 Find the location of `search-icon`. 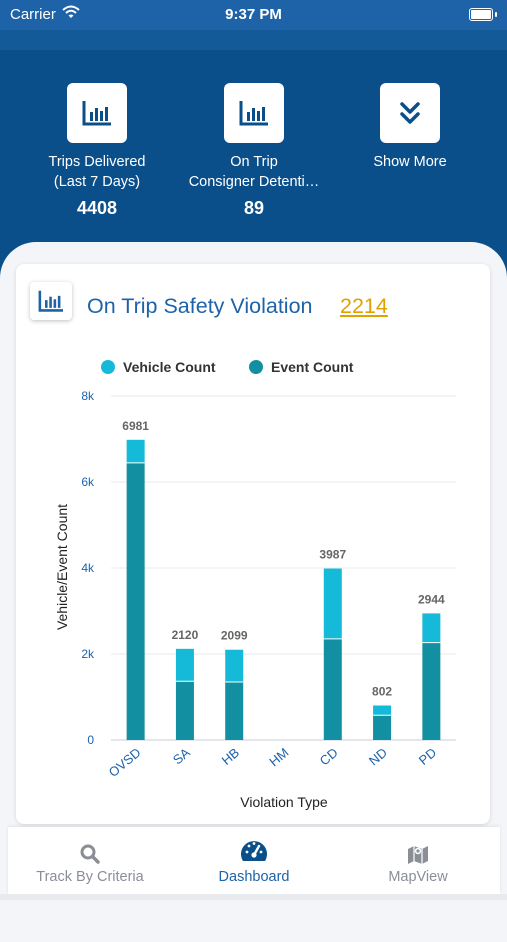

search-icon is located at coordinates (90, 855).